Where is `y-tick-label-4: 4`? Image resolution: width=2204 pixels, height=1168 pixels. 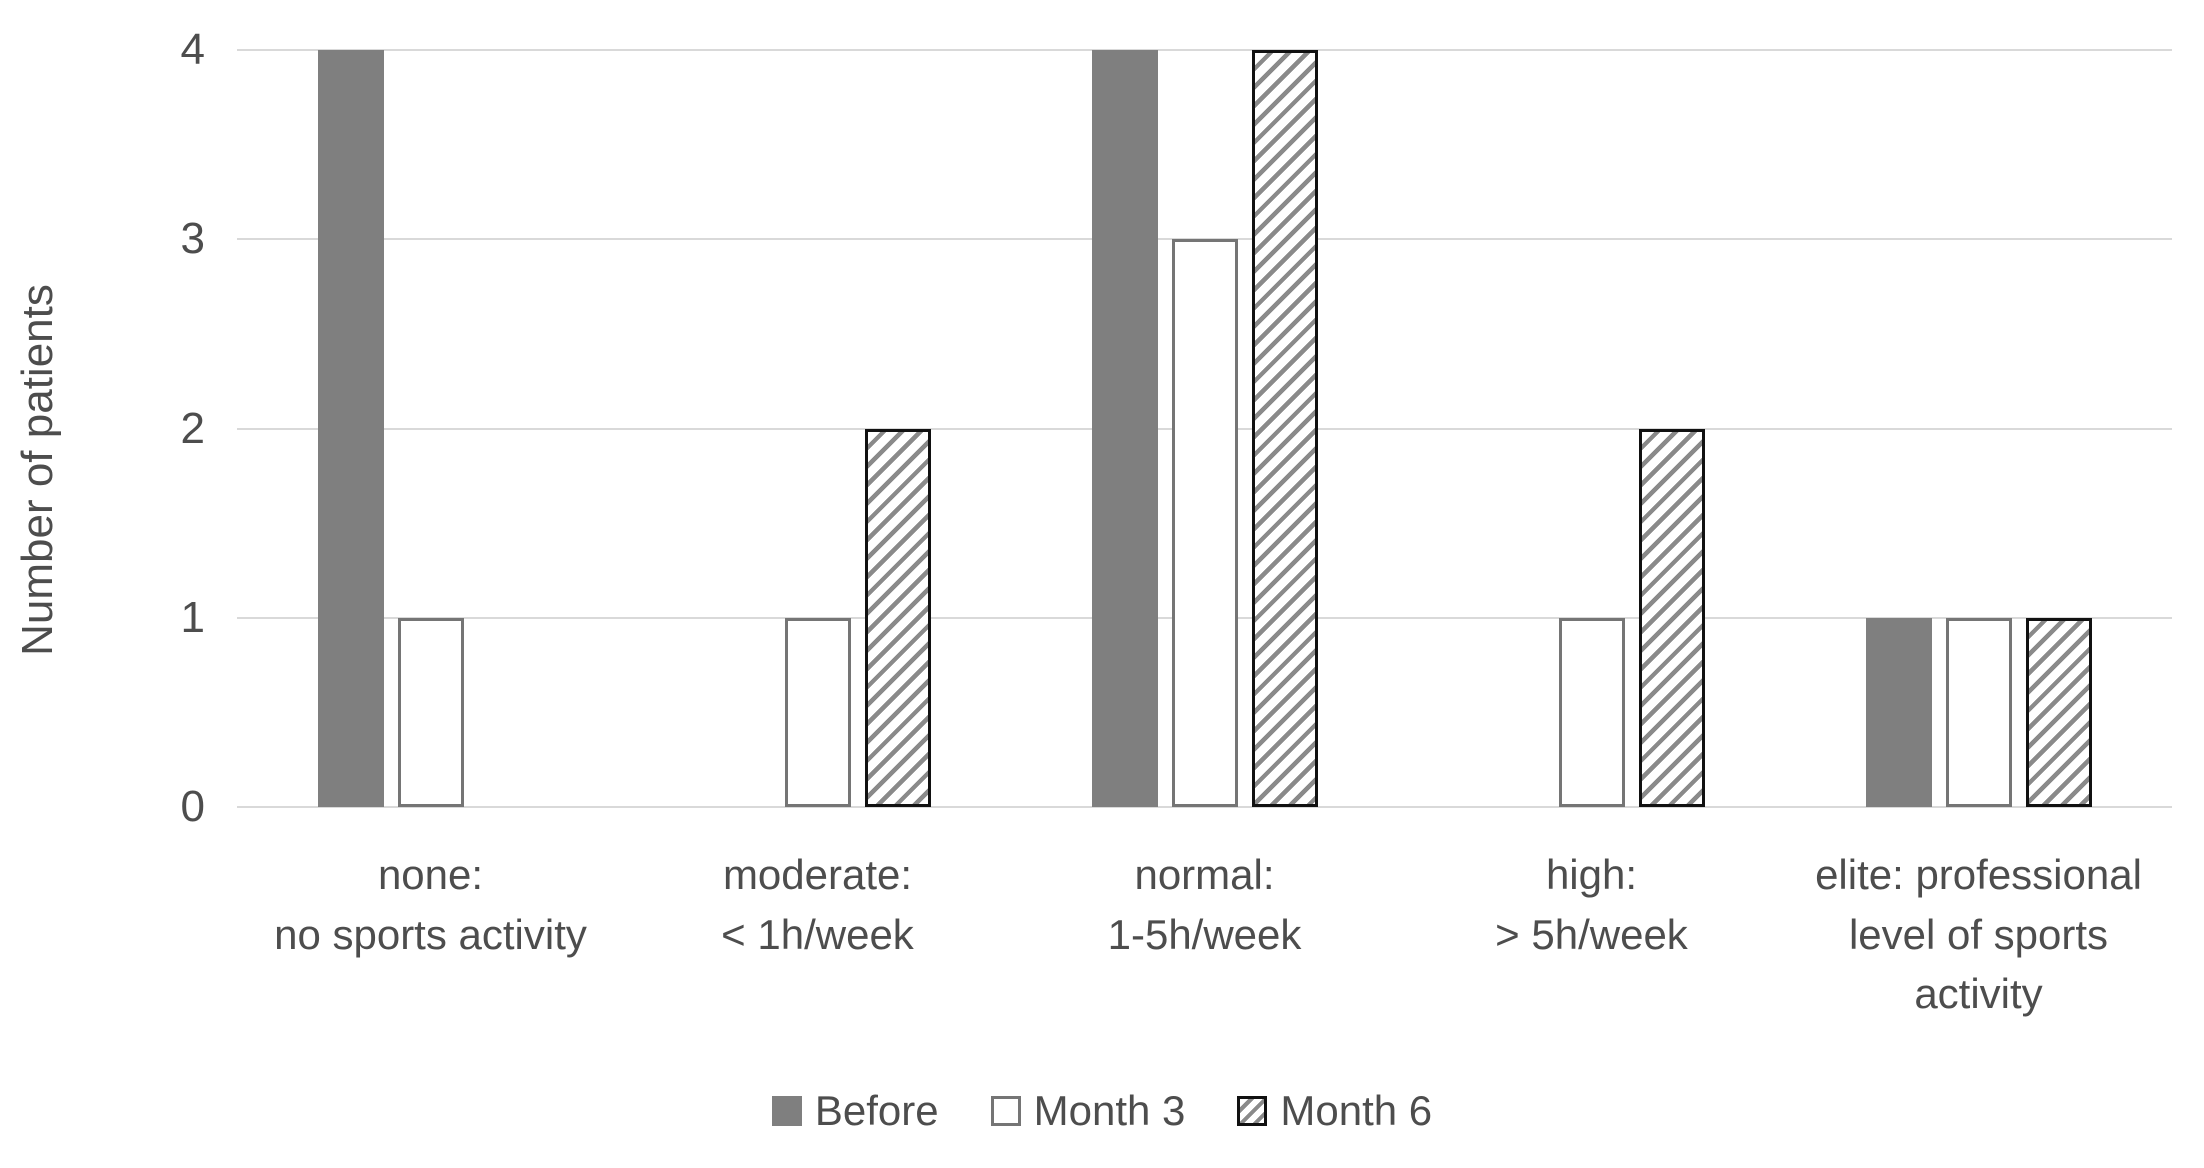 y-tick-label-4: 4 is located at coordinates (192, 49).